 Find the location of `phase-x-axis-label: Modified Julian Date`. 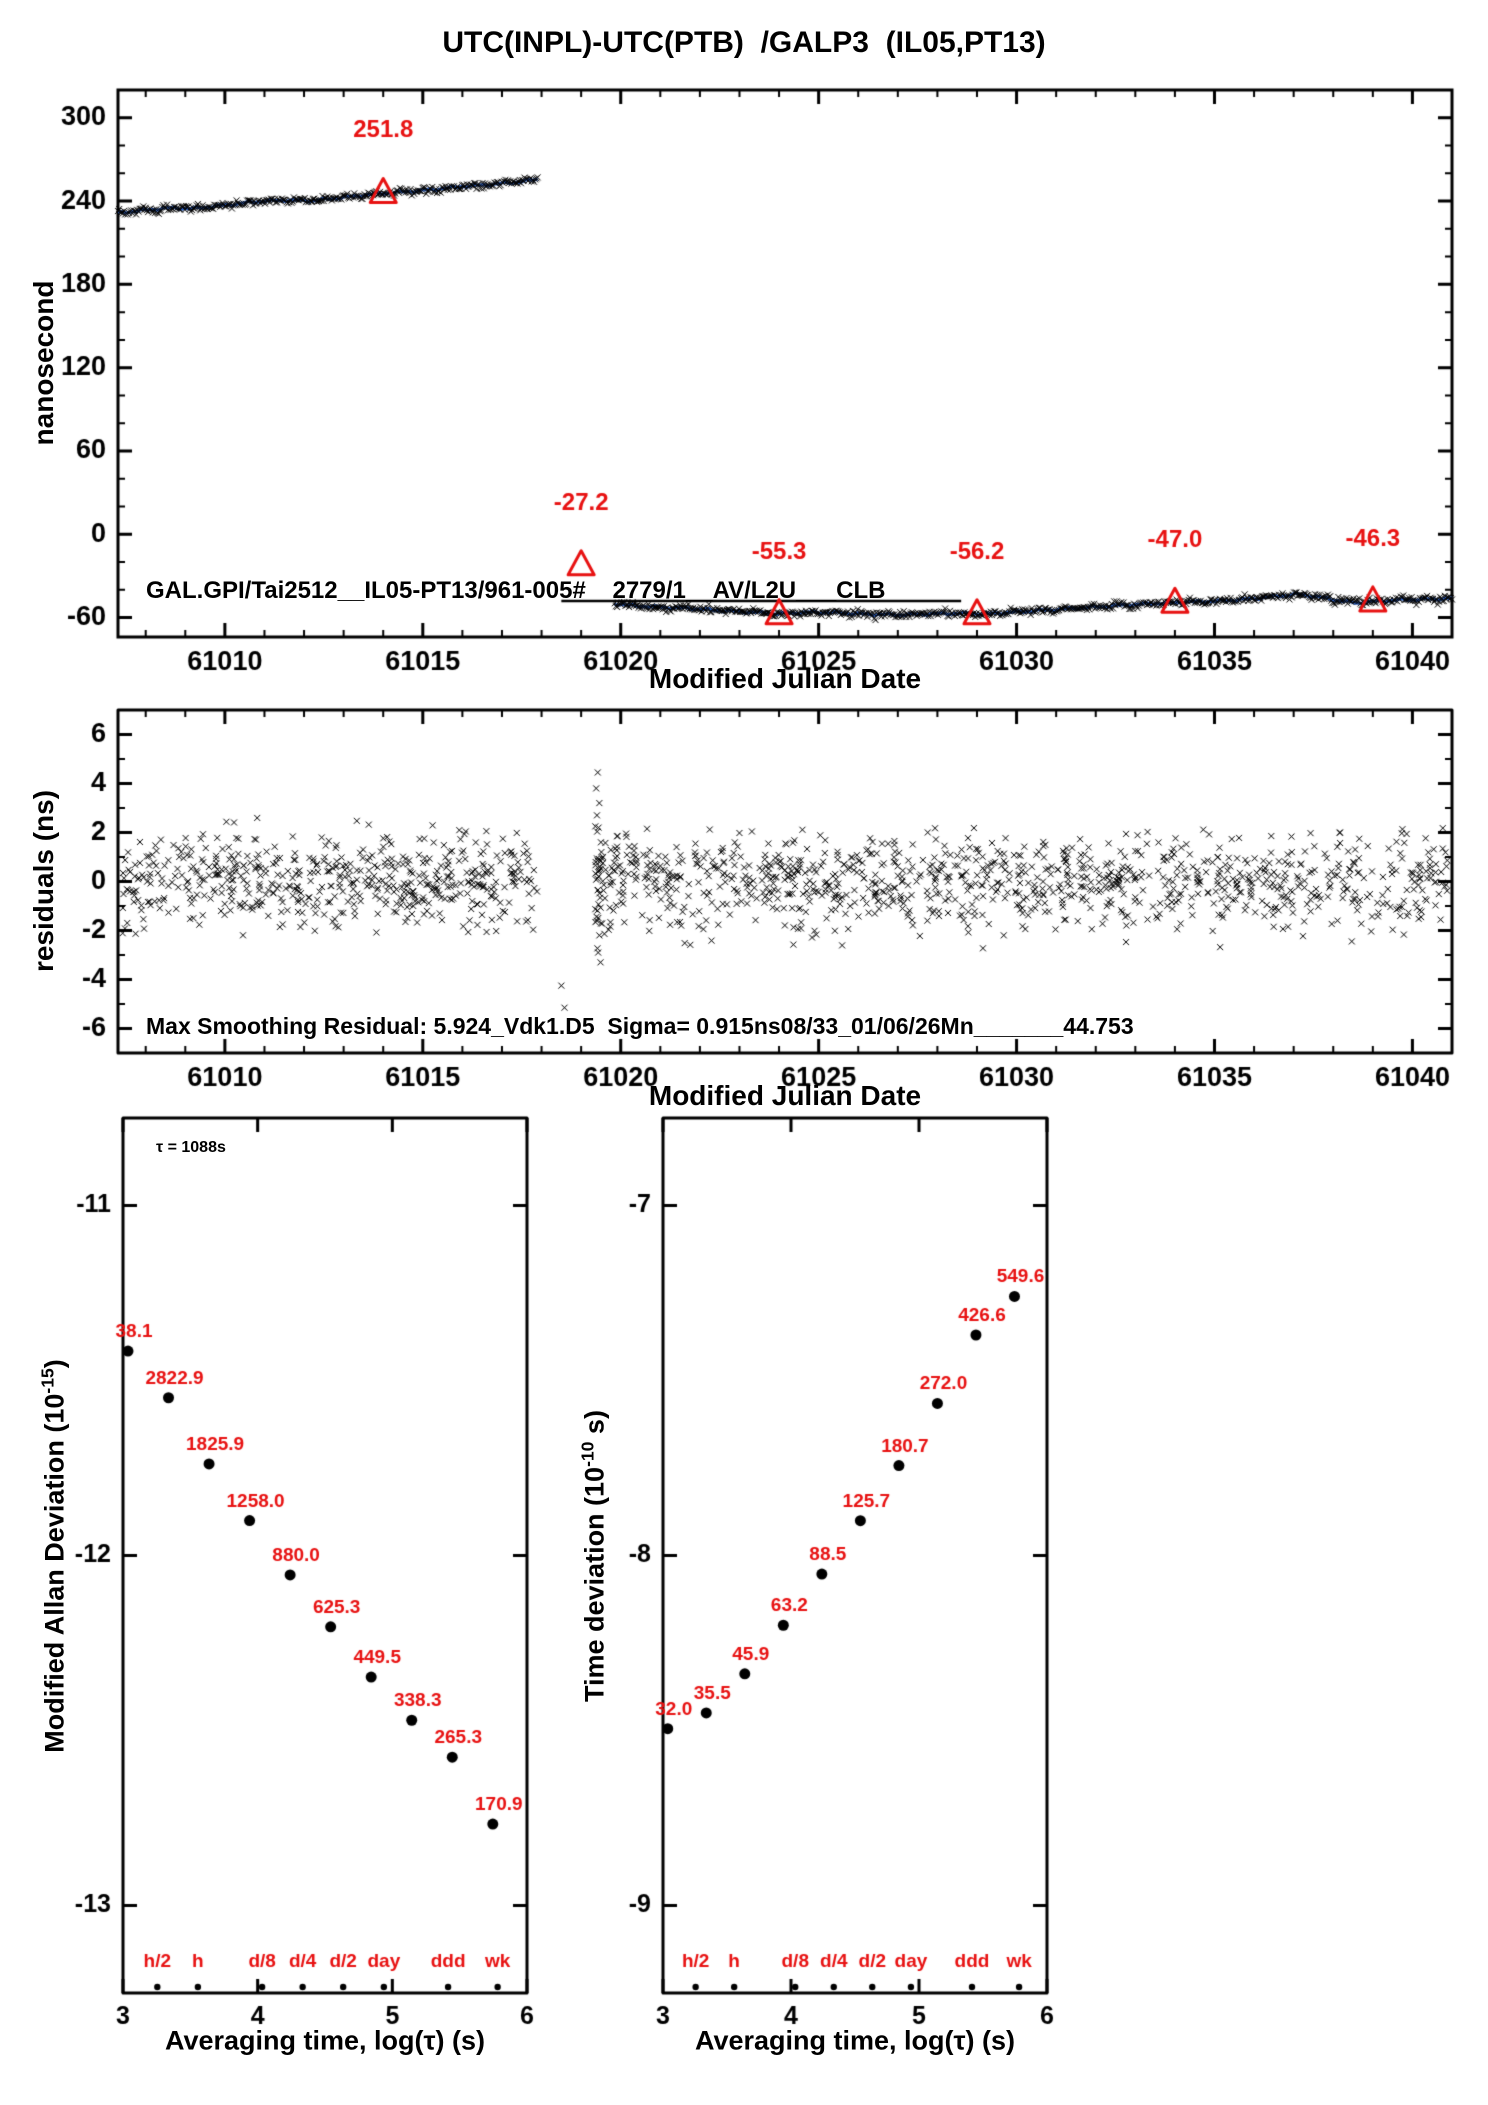

phase-x-axis-label: Modified Julian Date is located at coordinates (785, 678).